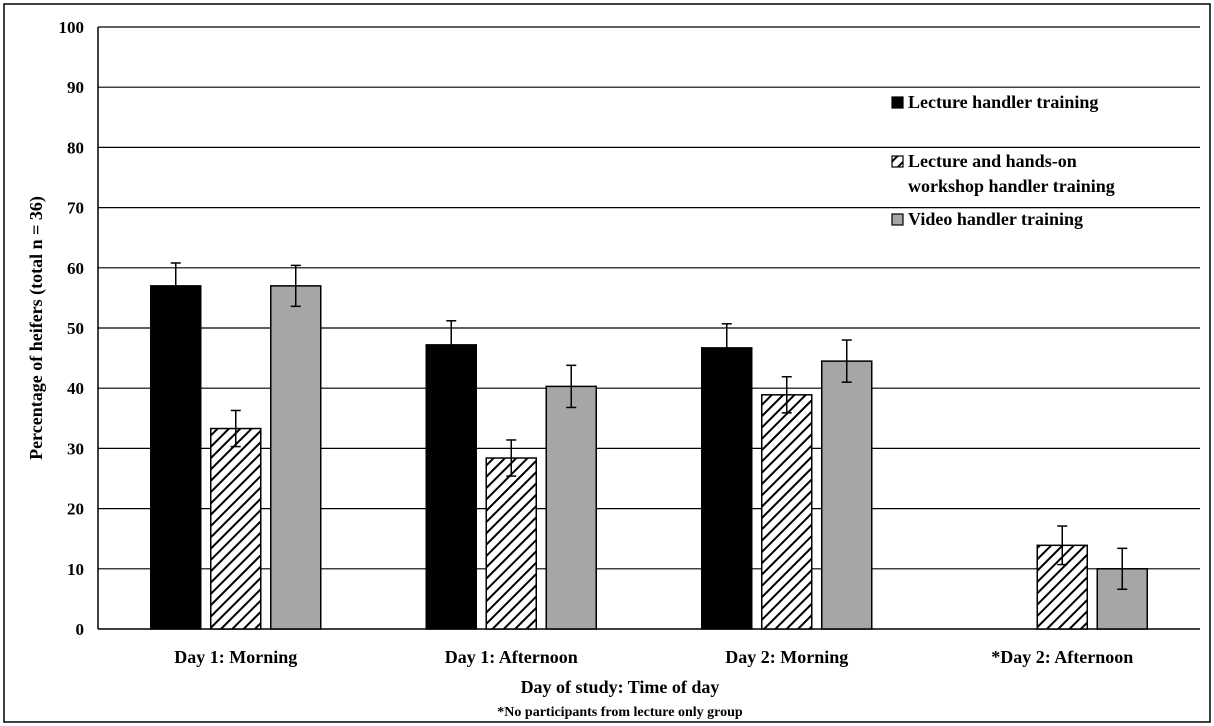 The width and height of the screenshot is (1214, 726). Describe the element at coordinates (75, 87) in the screenshot. I see `y-tick-label: 90` at that location.